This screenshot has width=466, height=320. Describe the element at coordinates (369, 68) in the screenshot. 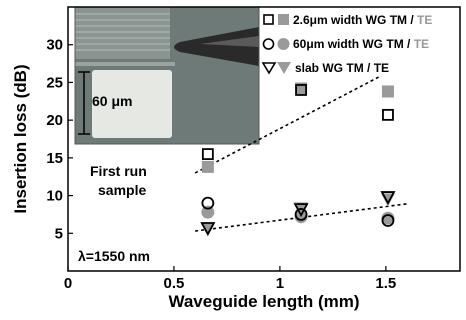

I see `legend-sep-triangle: /` at that location.